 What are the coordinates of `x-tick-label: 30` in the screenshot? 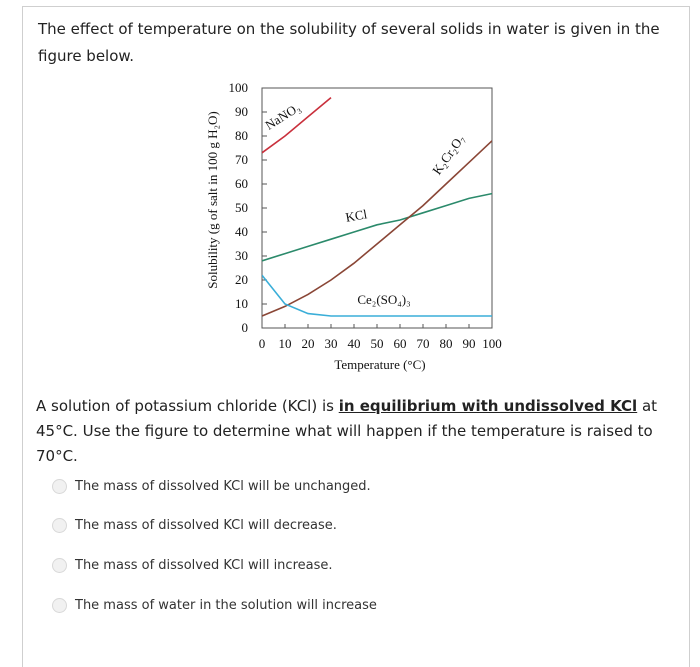 It's located at (331, 343).